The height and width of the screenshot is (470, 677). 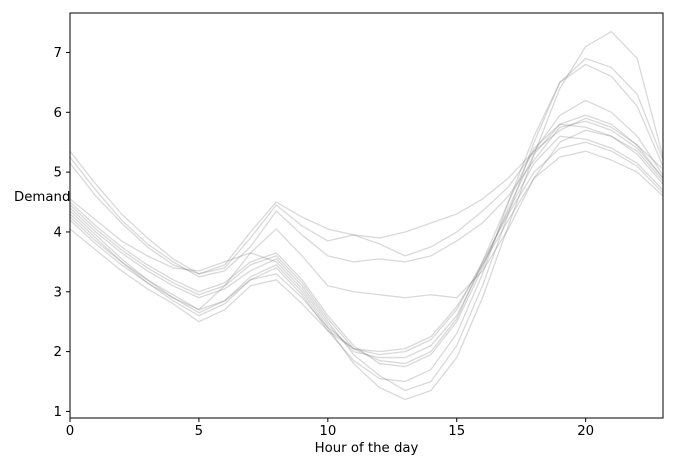 I want to click on y-tick-label: 3, so click(x=58, y=292).